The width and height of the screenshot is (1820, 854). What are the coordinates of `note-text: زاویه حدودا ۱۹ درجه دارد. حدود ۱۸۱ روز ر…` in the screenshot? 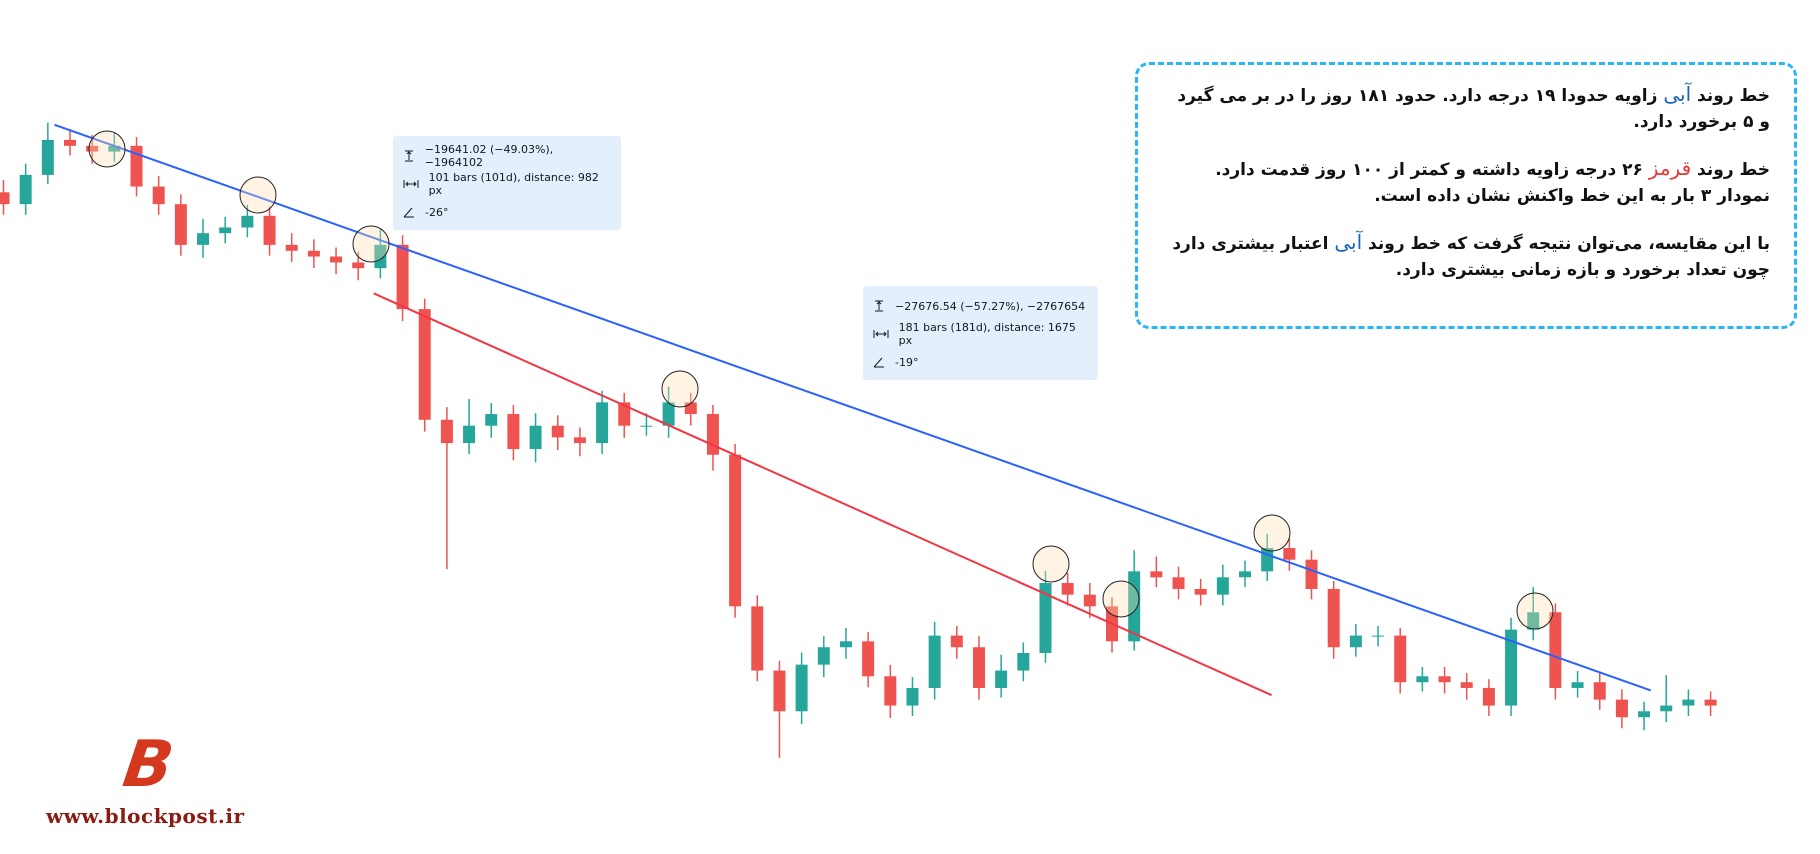 It's located at (1473, 109).